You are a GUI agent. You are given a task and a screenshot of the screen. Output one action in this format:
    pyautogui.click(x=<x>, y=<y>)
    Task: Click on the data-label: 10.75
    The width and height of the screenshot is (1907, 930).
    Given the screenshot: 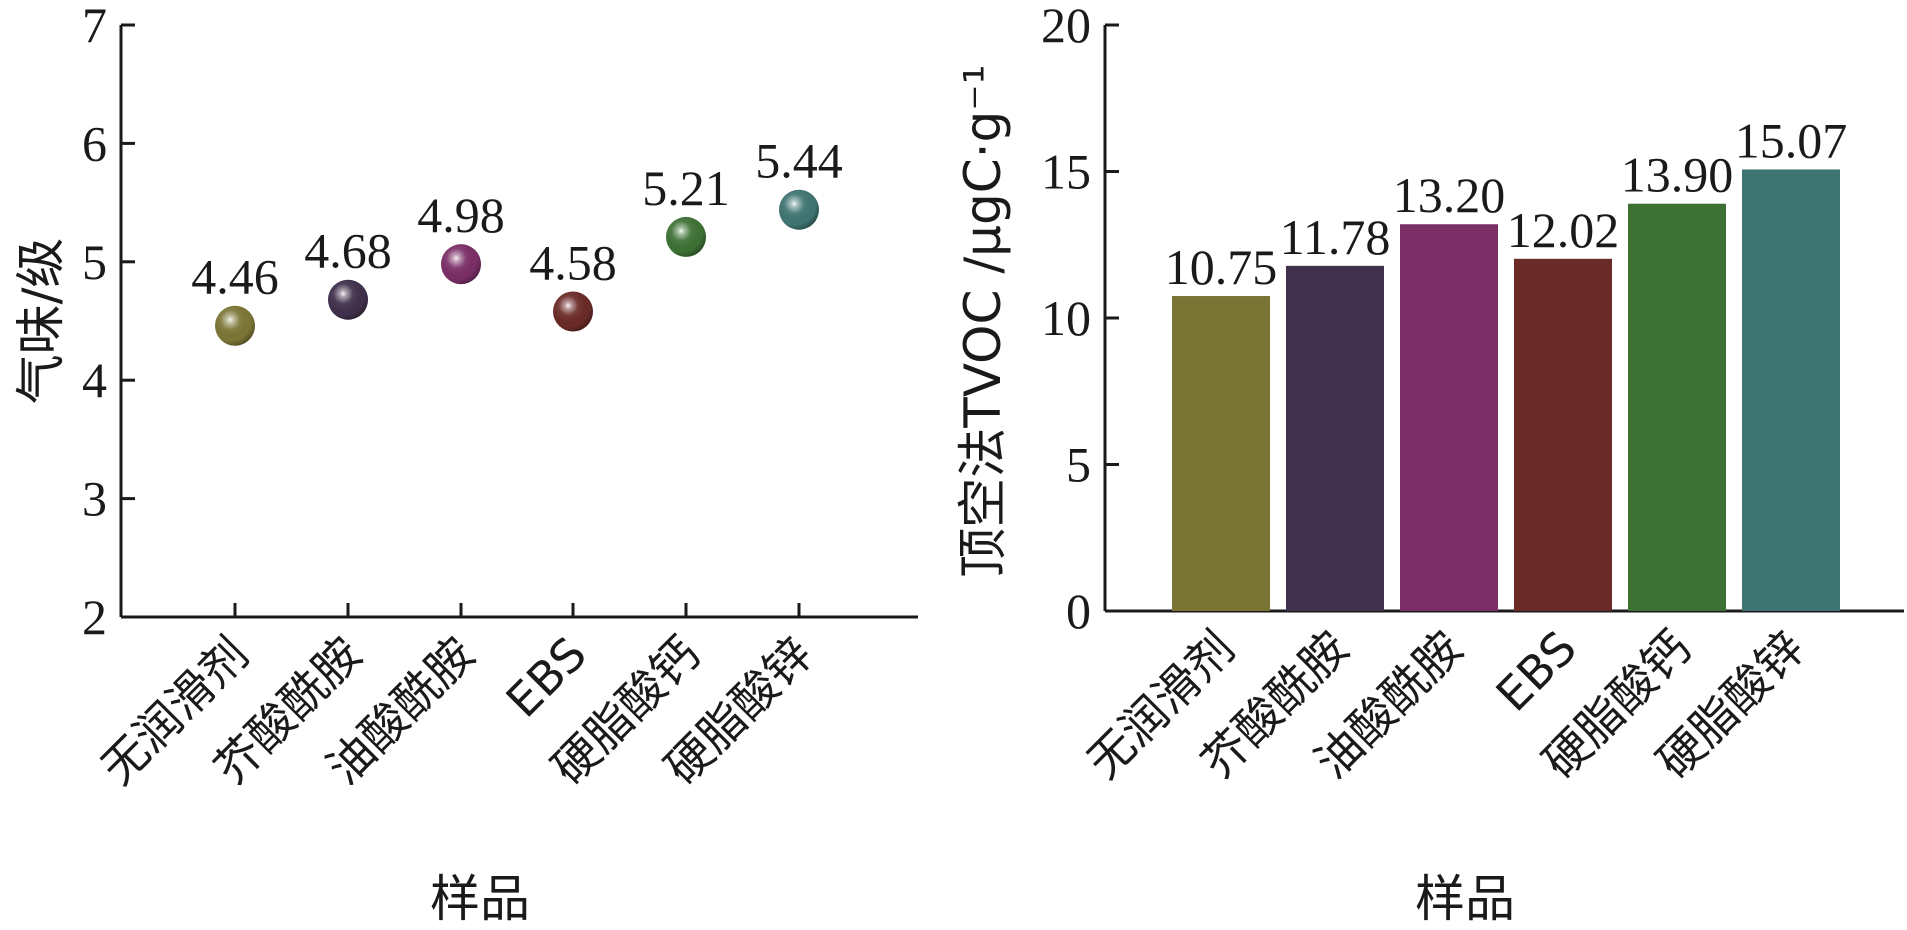 What is the action you would take?
    pyautogui.click(x=1221, y=267)
    